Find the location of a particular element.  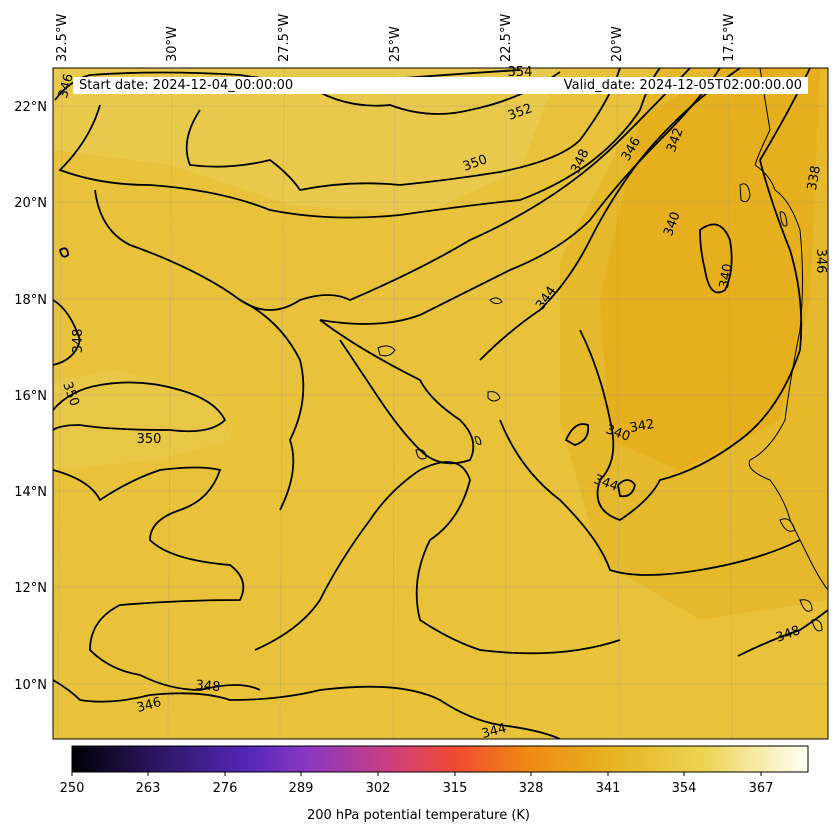

colorbar: 250 263 276 289 302 315 328 341 354 367 is located at coordinates (434, 770).